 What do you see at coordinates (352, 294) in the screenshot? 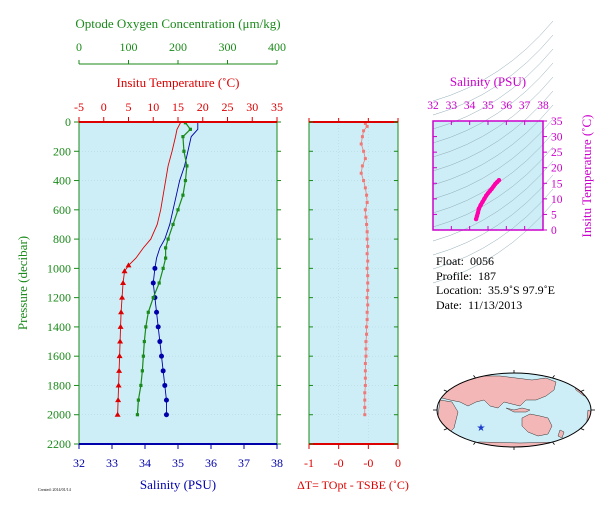
I see `delta-axes: -1 -0 -0 0` at bounding box center [352, 294].